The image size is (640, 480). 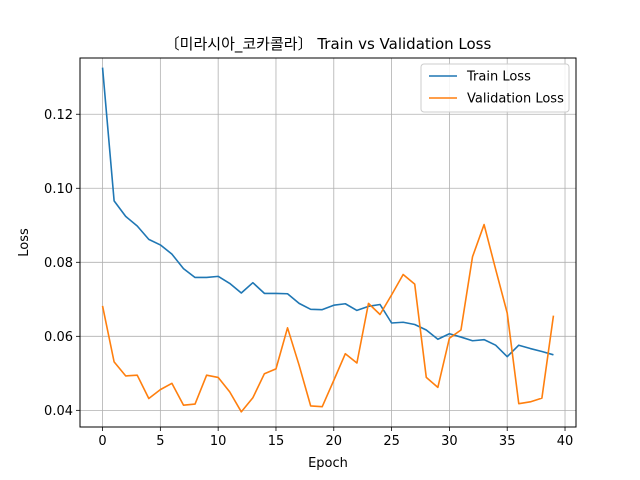 What do you see at coordinates (334, 441) in the screenshot?
I see `x-tick-label: 20` at bounding box center [334, 441].